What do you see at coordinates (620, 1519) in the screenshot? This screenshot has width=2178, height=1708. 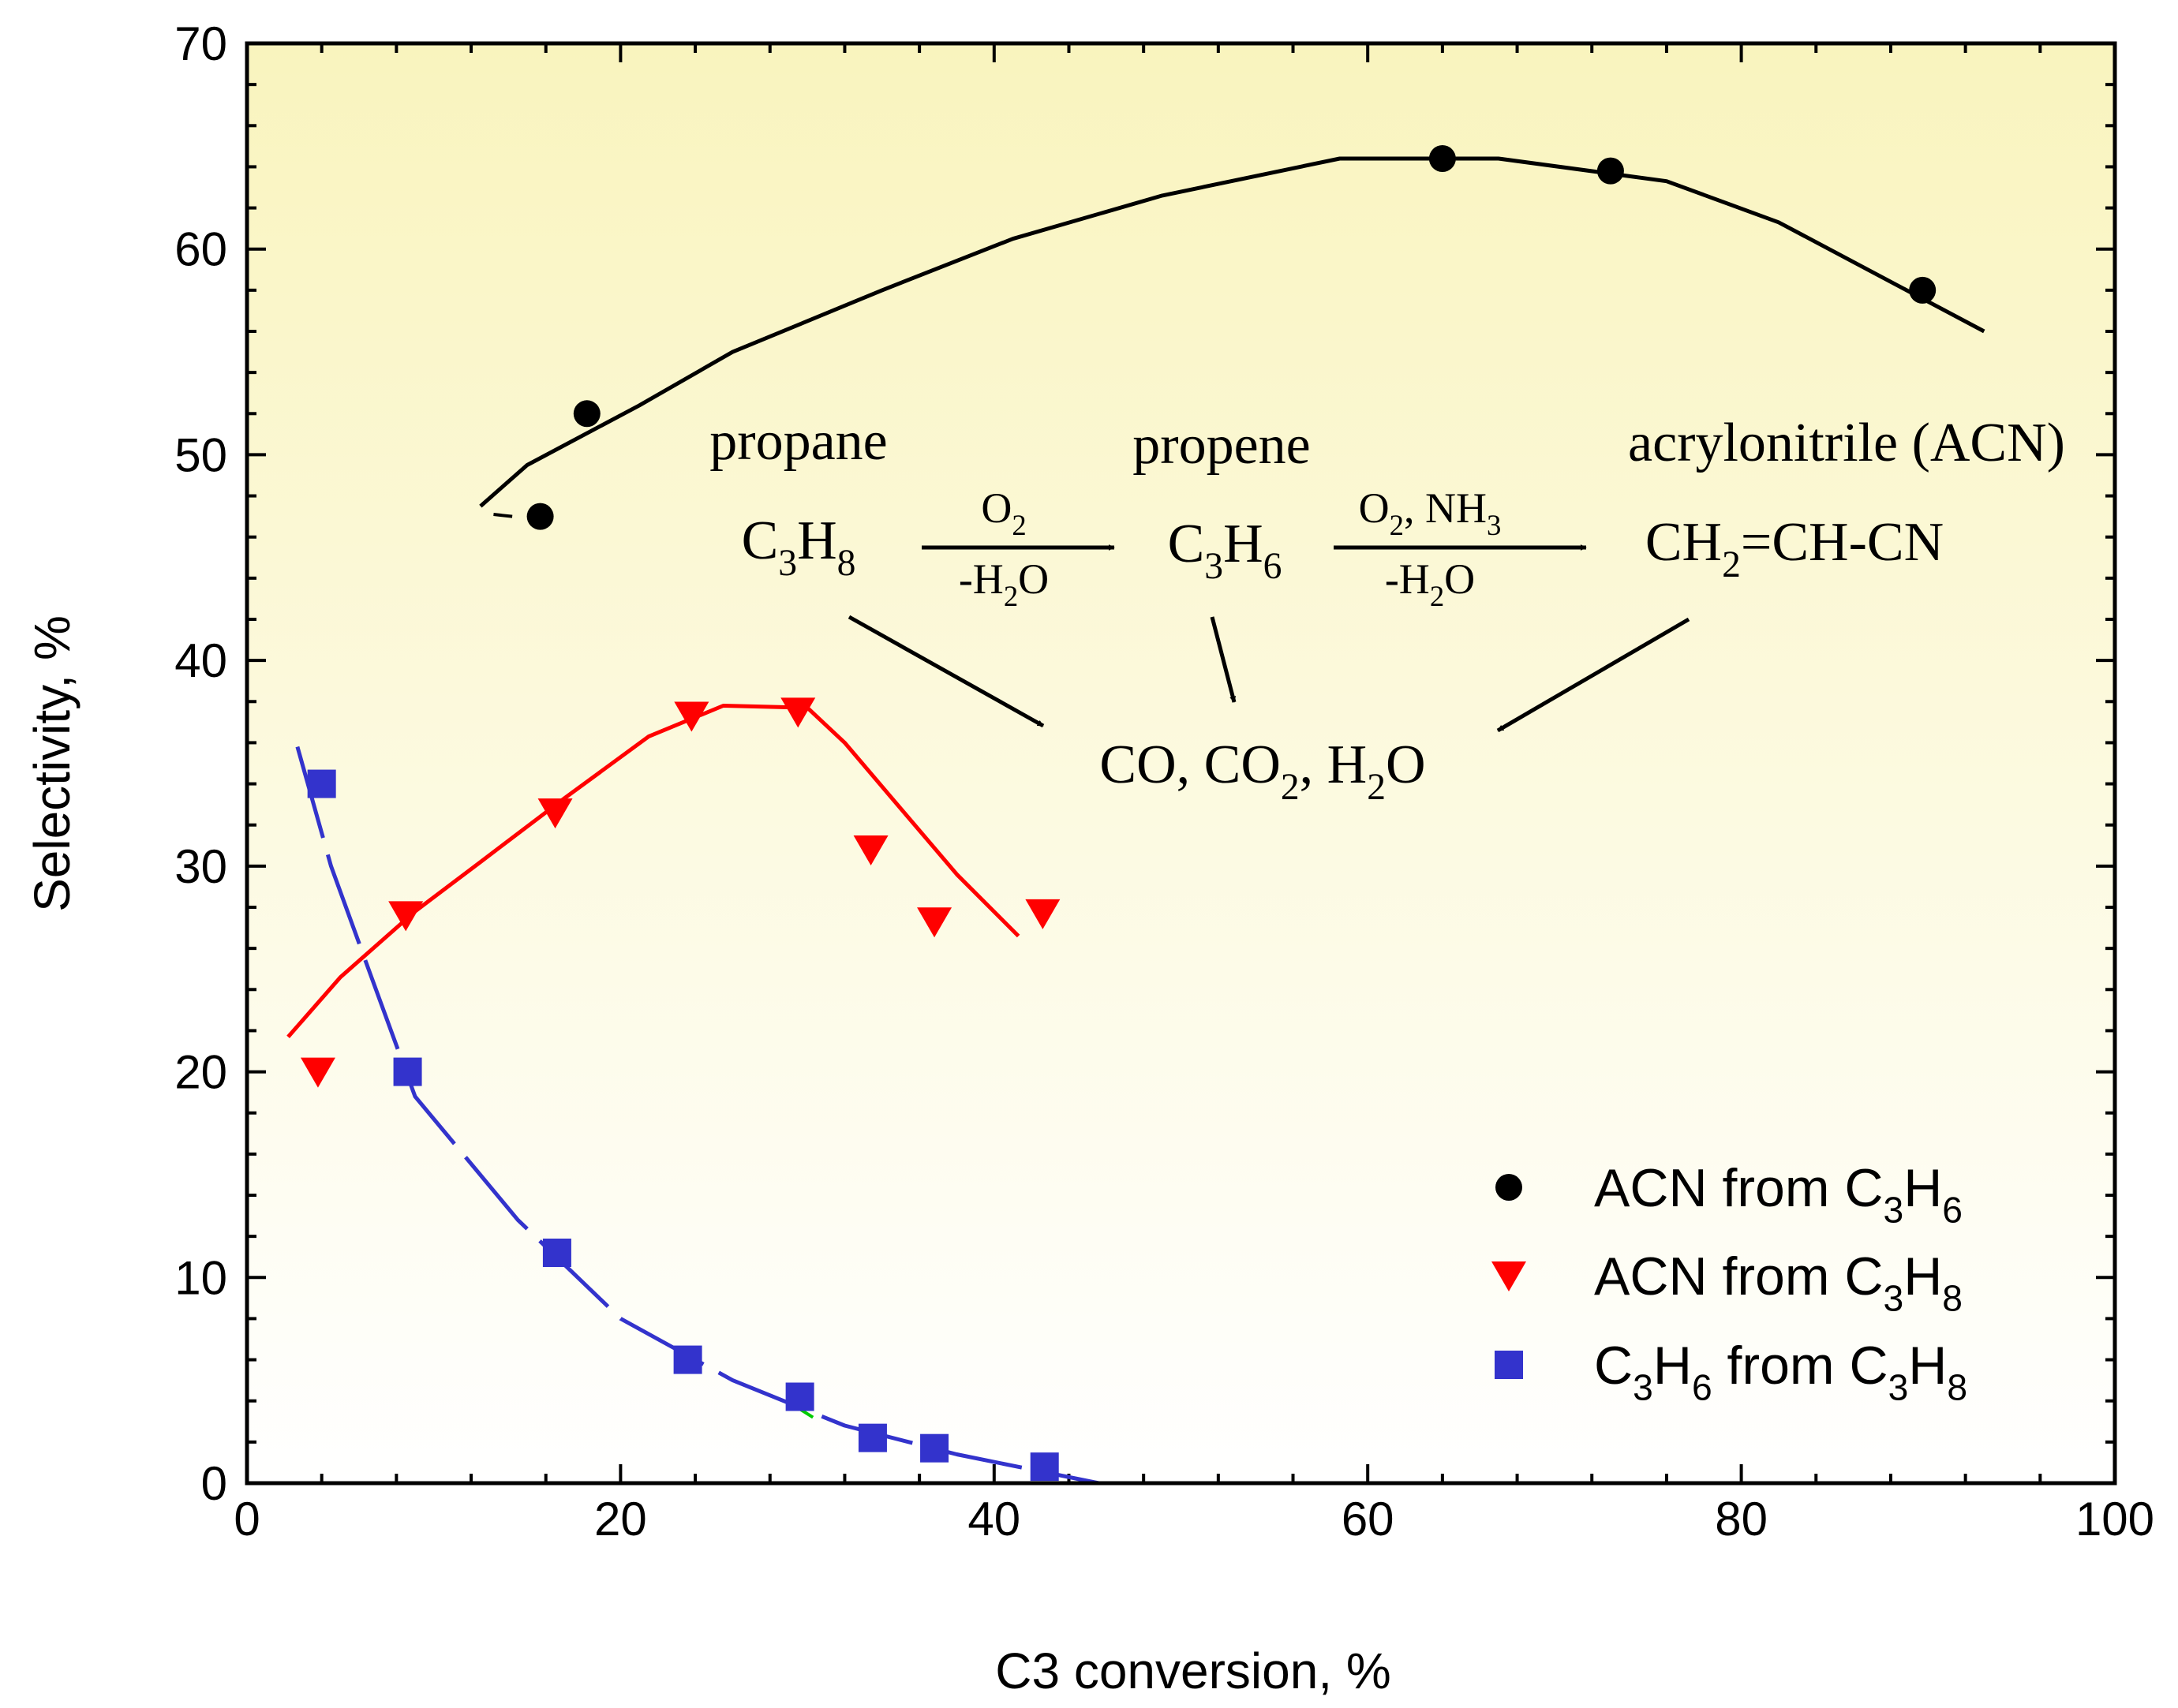 I see `x-tick-label: 20` at bounding box center [620, 1519].